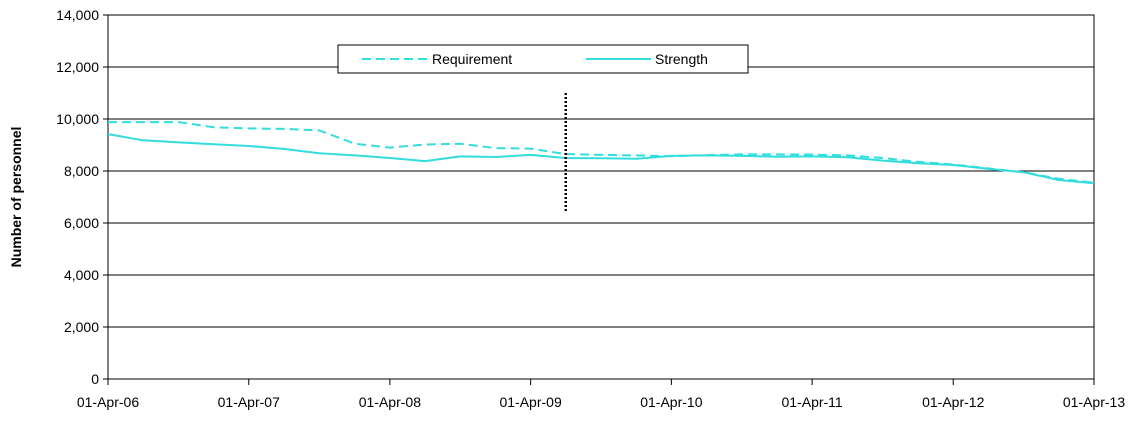 The width and height of the screenshot is (1142, 421). Describe the element at coordinates (81, 327) in the screenshot. I see `y-tick-label: 2,000` at that location.